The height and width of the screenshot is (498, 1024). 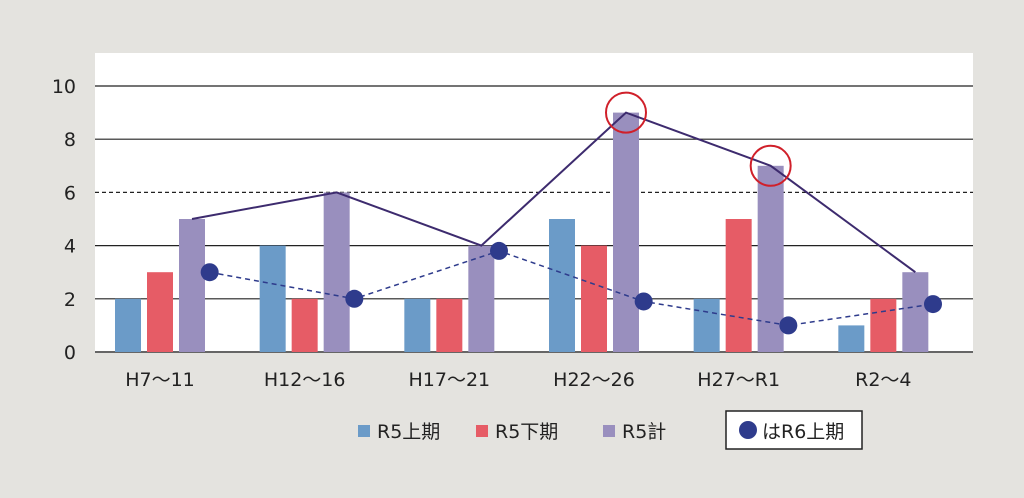 What do you see at coordinates (526, 432) in the screenshot?
I see `legend-label-r5-second-half: R5下期` at bounding box center [526, 432].